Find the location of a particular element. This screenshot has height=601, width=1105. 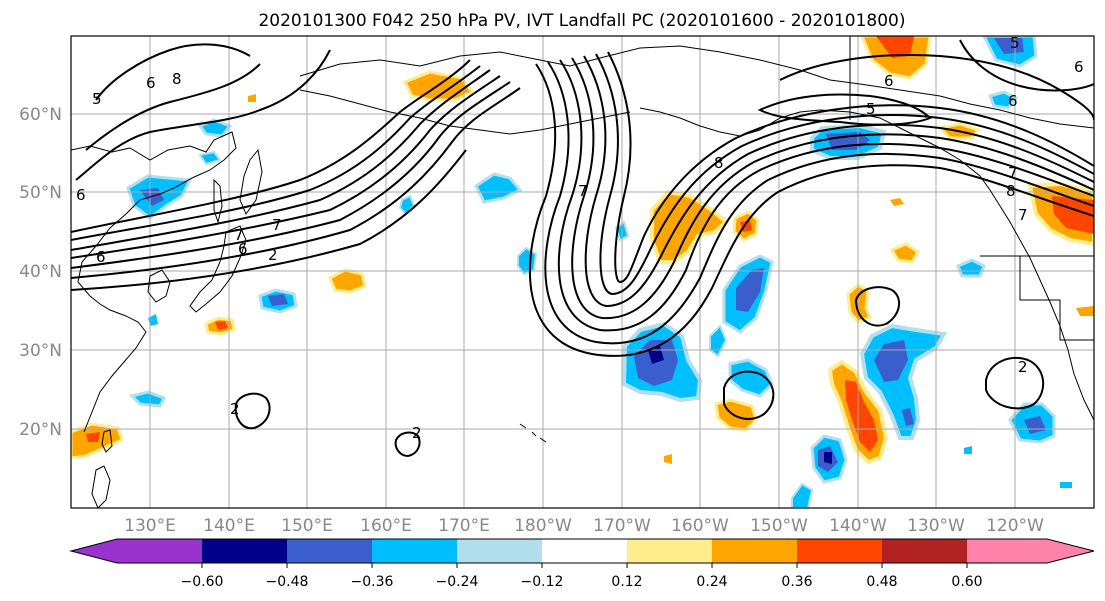

colorbar-tick-label: 0.36 is located at coordinates (796, 582).